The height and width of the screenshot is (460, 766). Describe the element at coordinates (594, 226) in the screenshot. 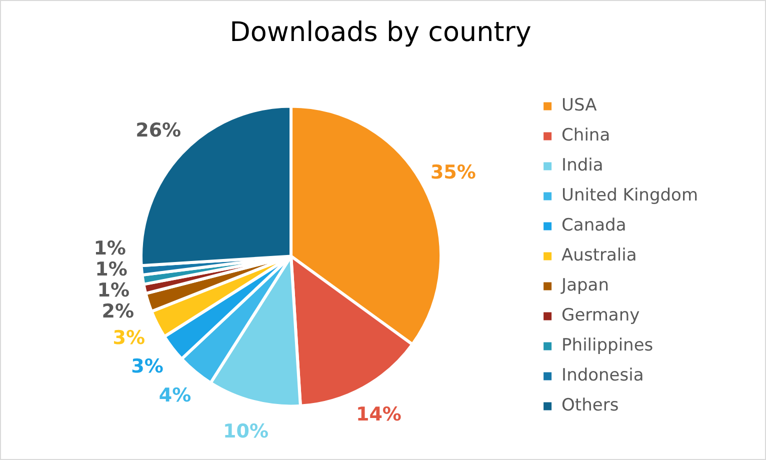

I see `legend-label: Canada` at that location.